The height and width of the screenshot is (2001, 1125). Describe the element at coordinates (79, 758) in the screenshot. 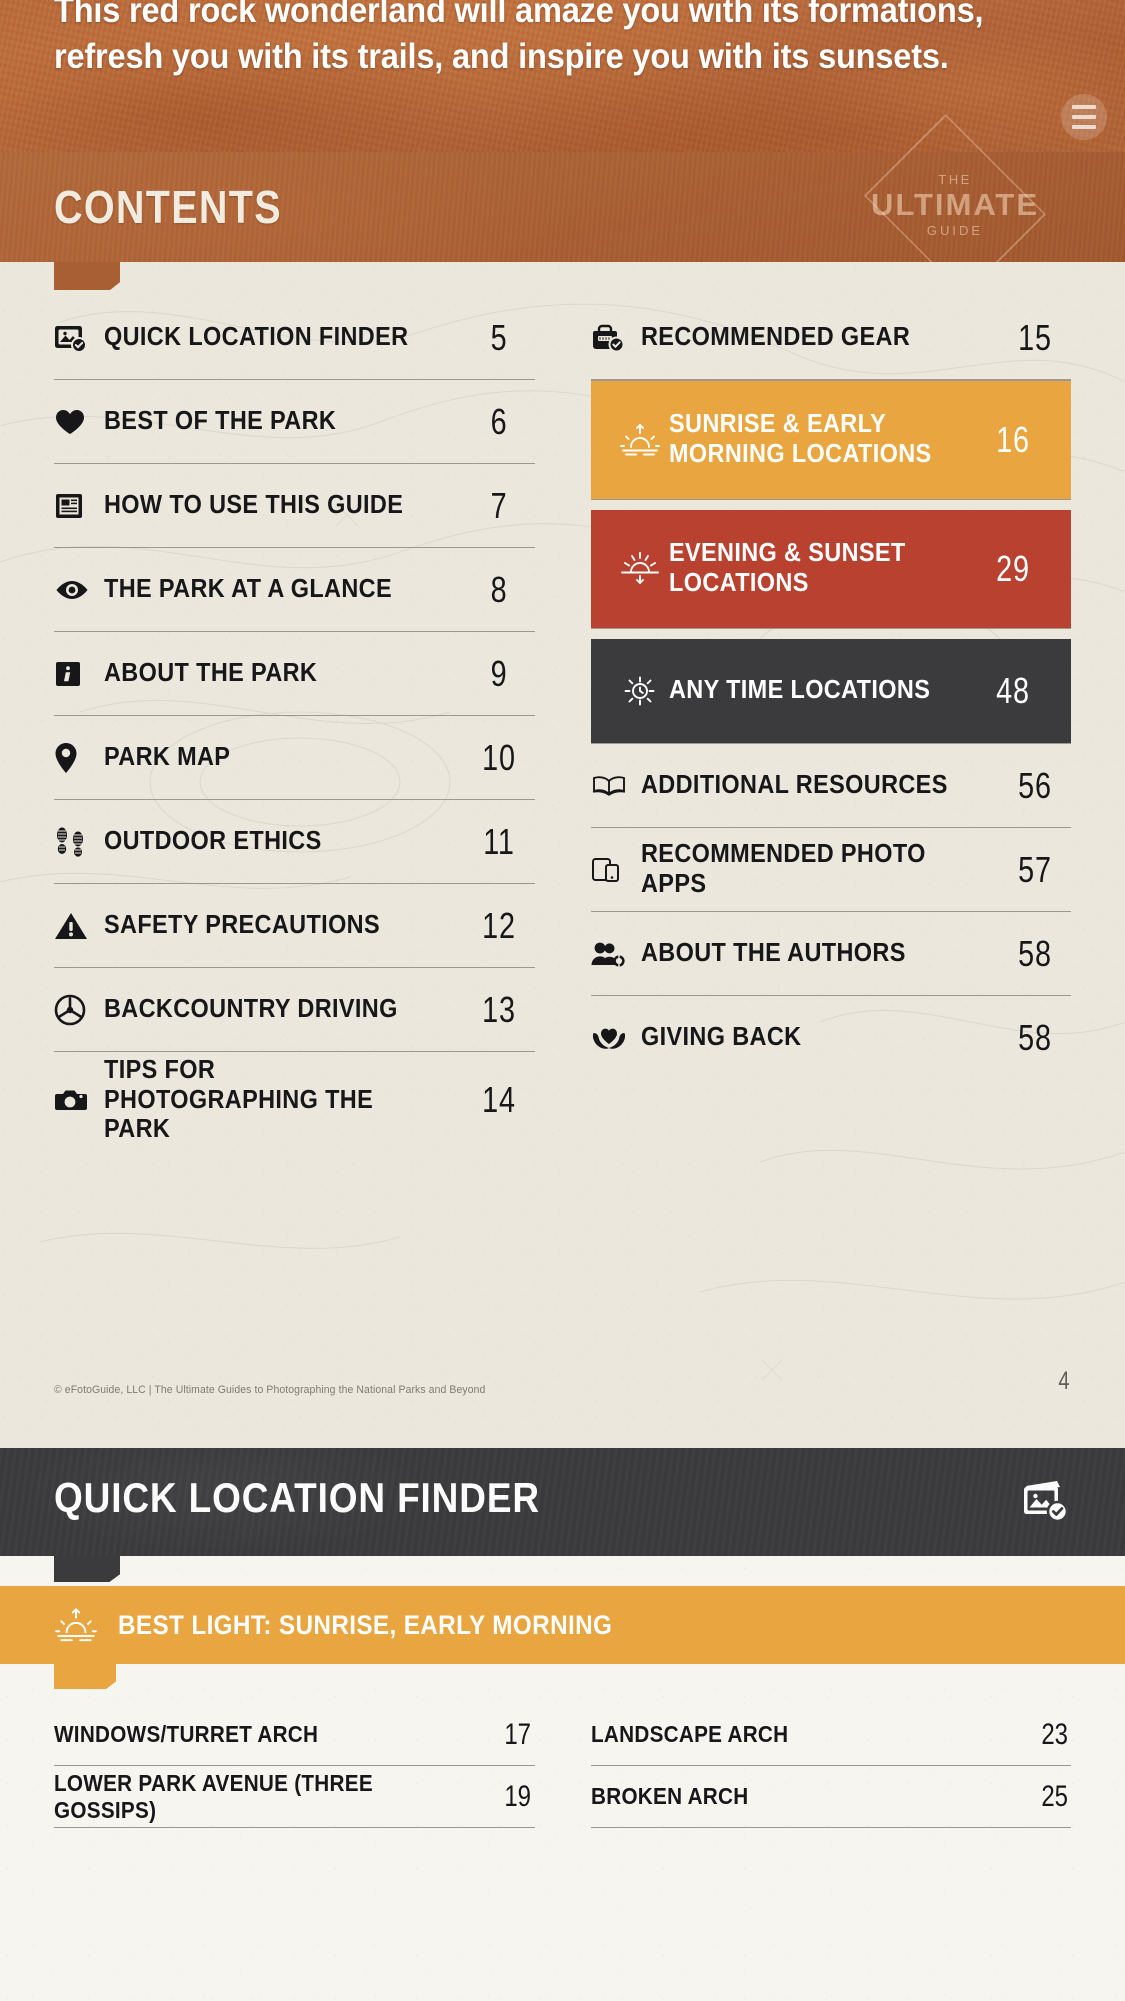

I see `map-pin-icon` at that location.